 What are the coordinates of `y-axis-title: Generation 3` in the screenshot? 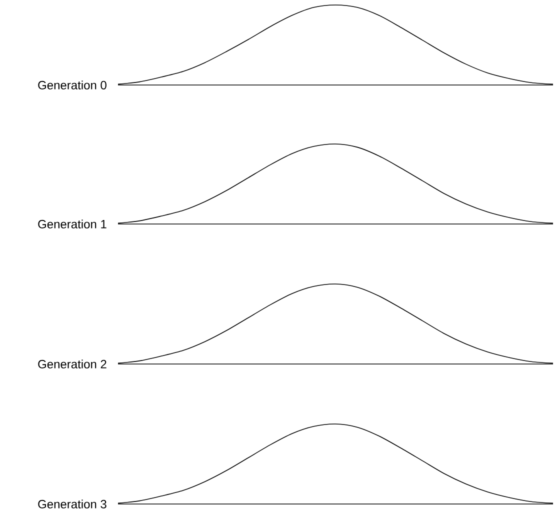 It's located at (72, 504).